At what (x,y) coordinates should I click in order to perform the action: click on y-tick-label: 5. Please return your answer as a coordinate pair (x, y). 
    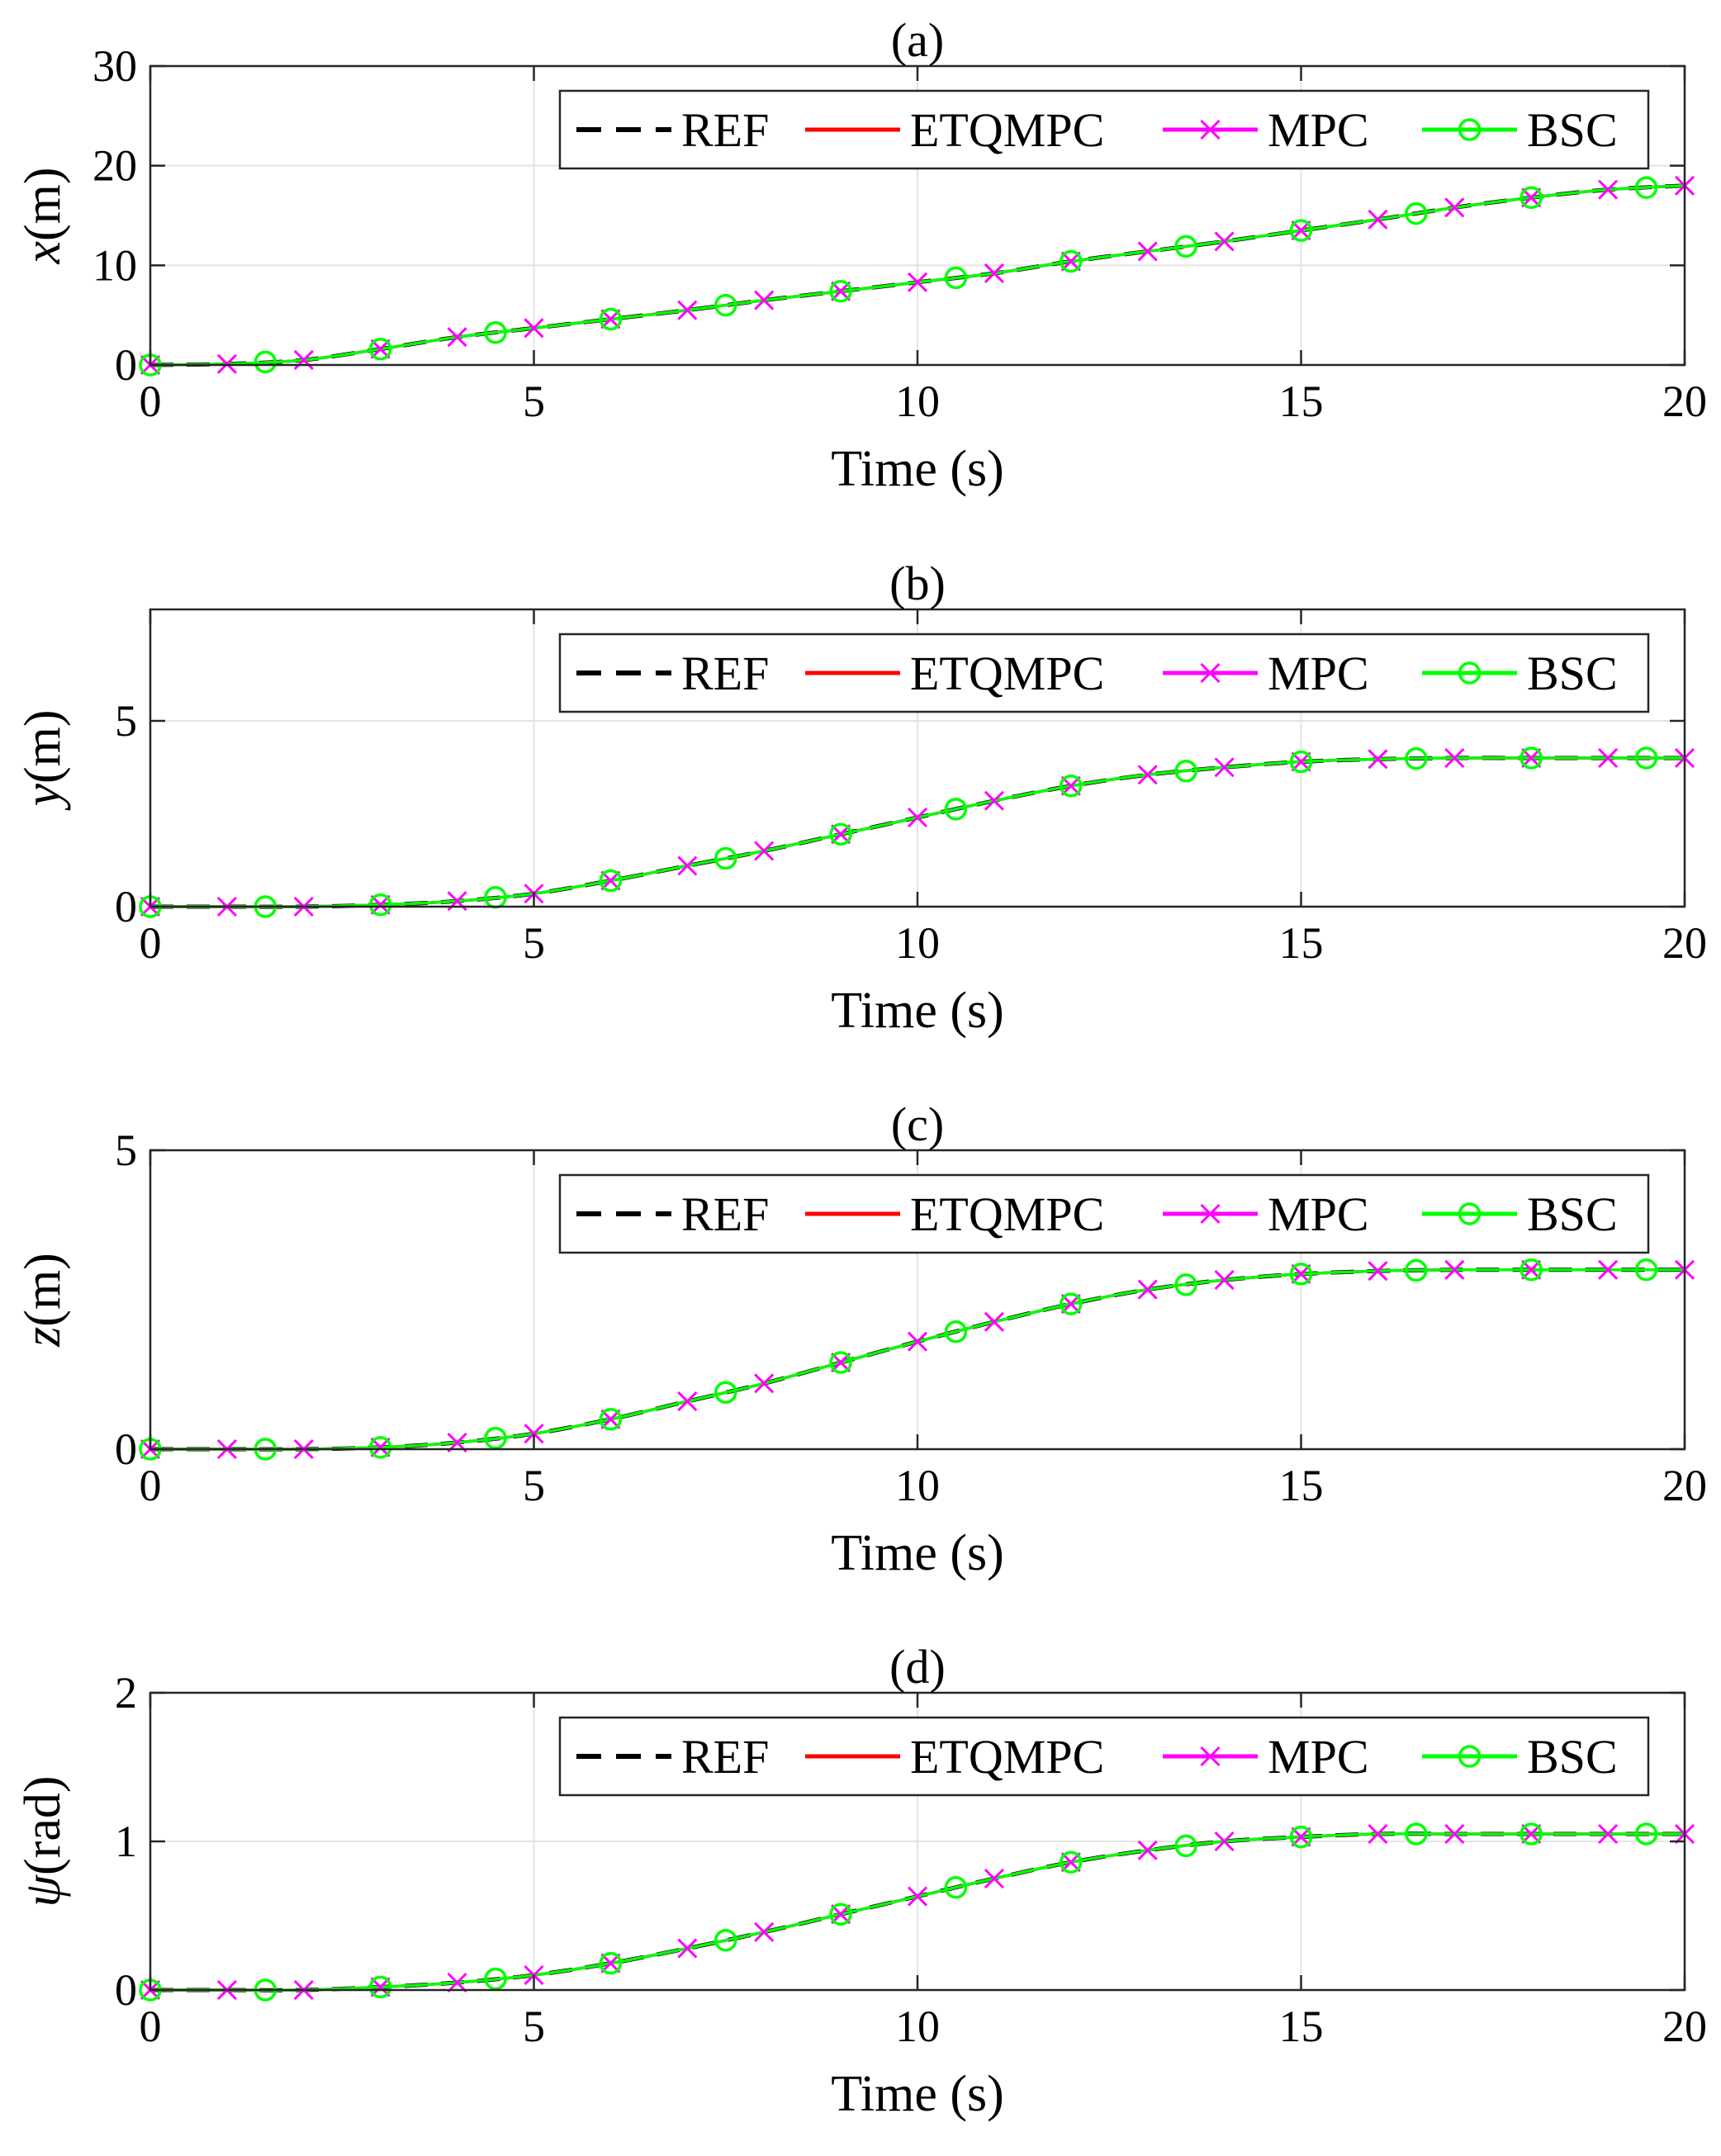
    Looking at the image, I should click on (126, 1150).